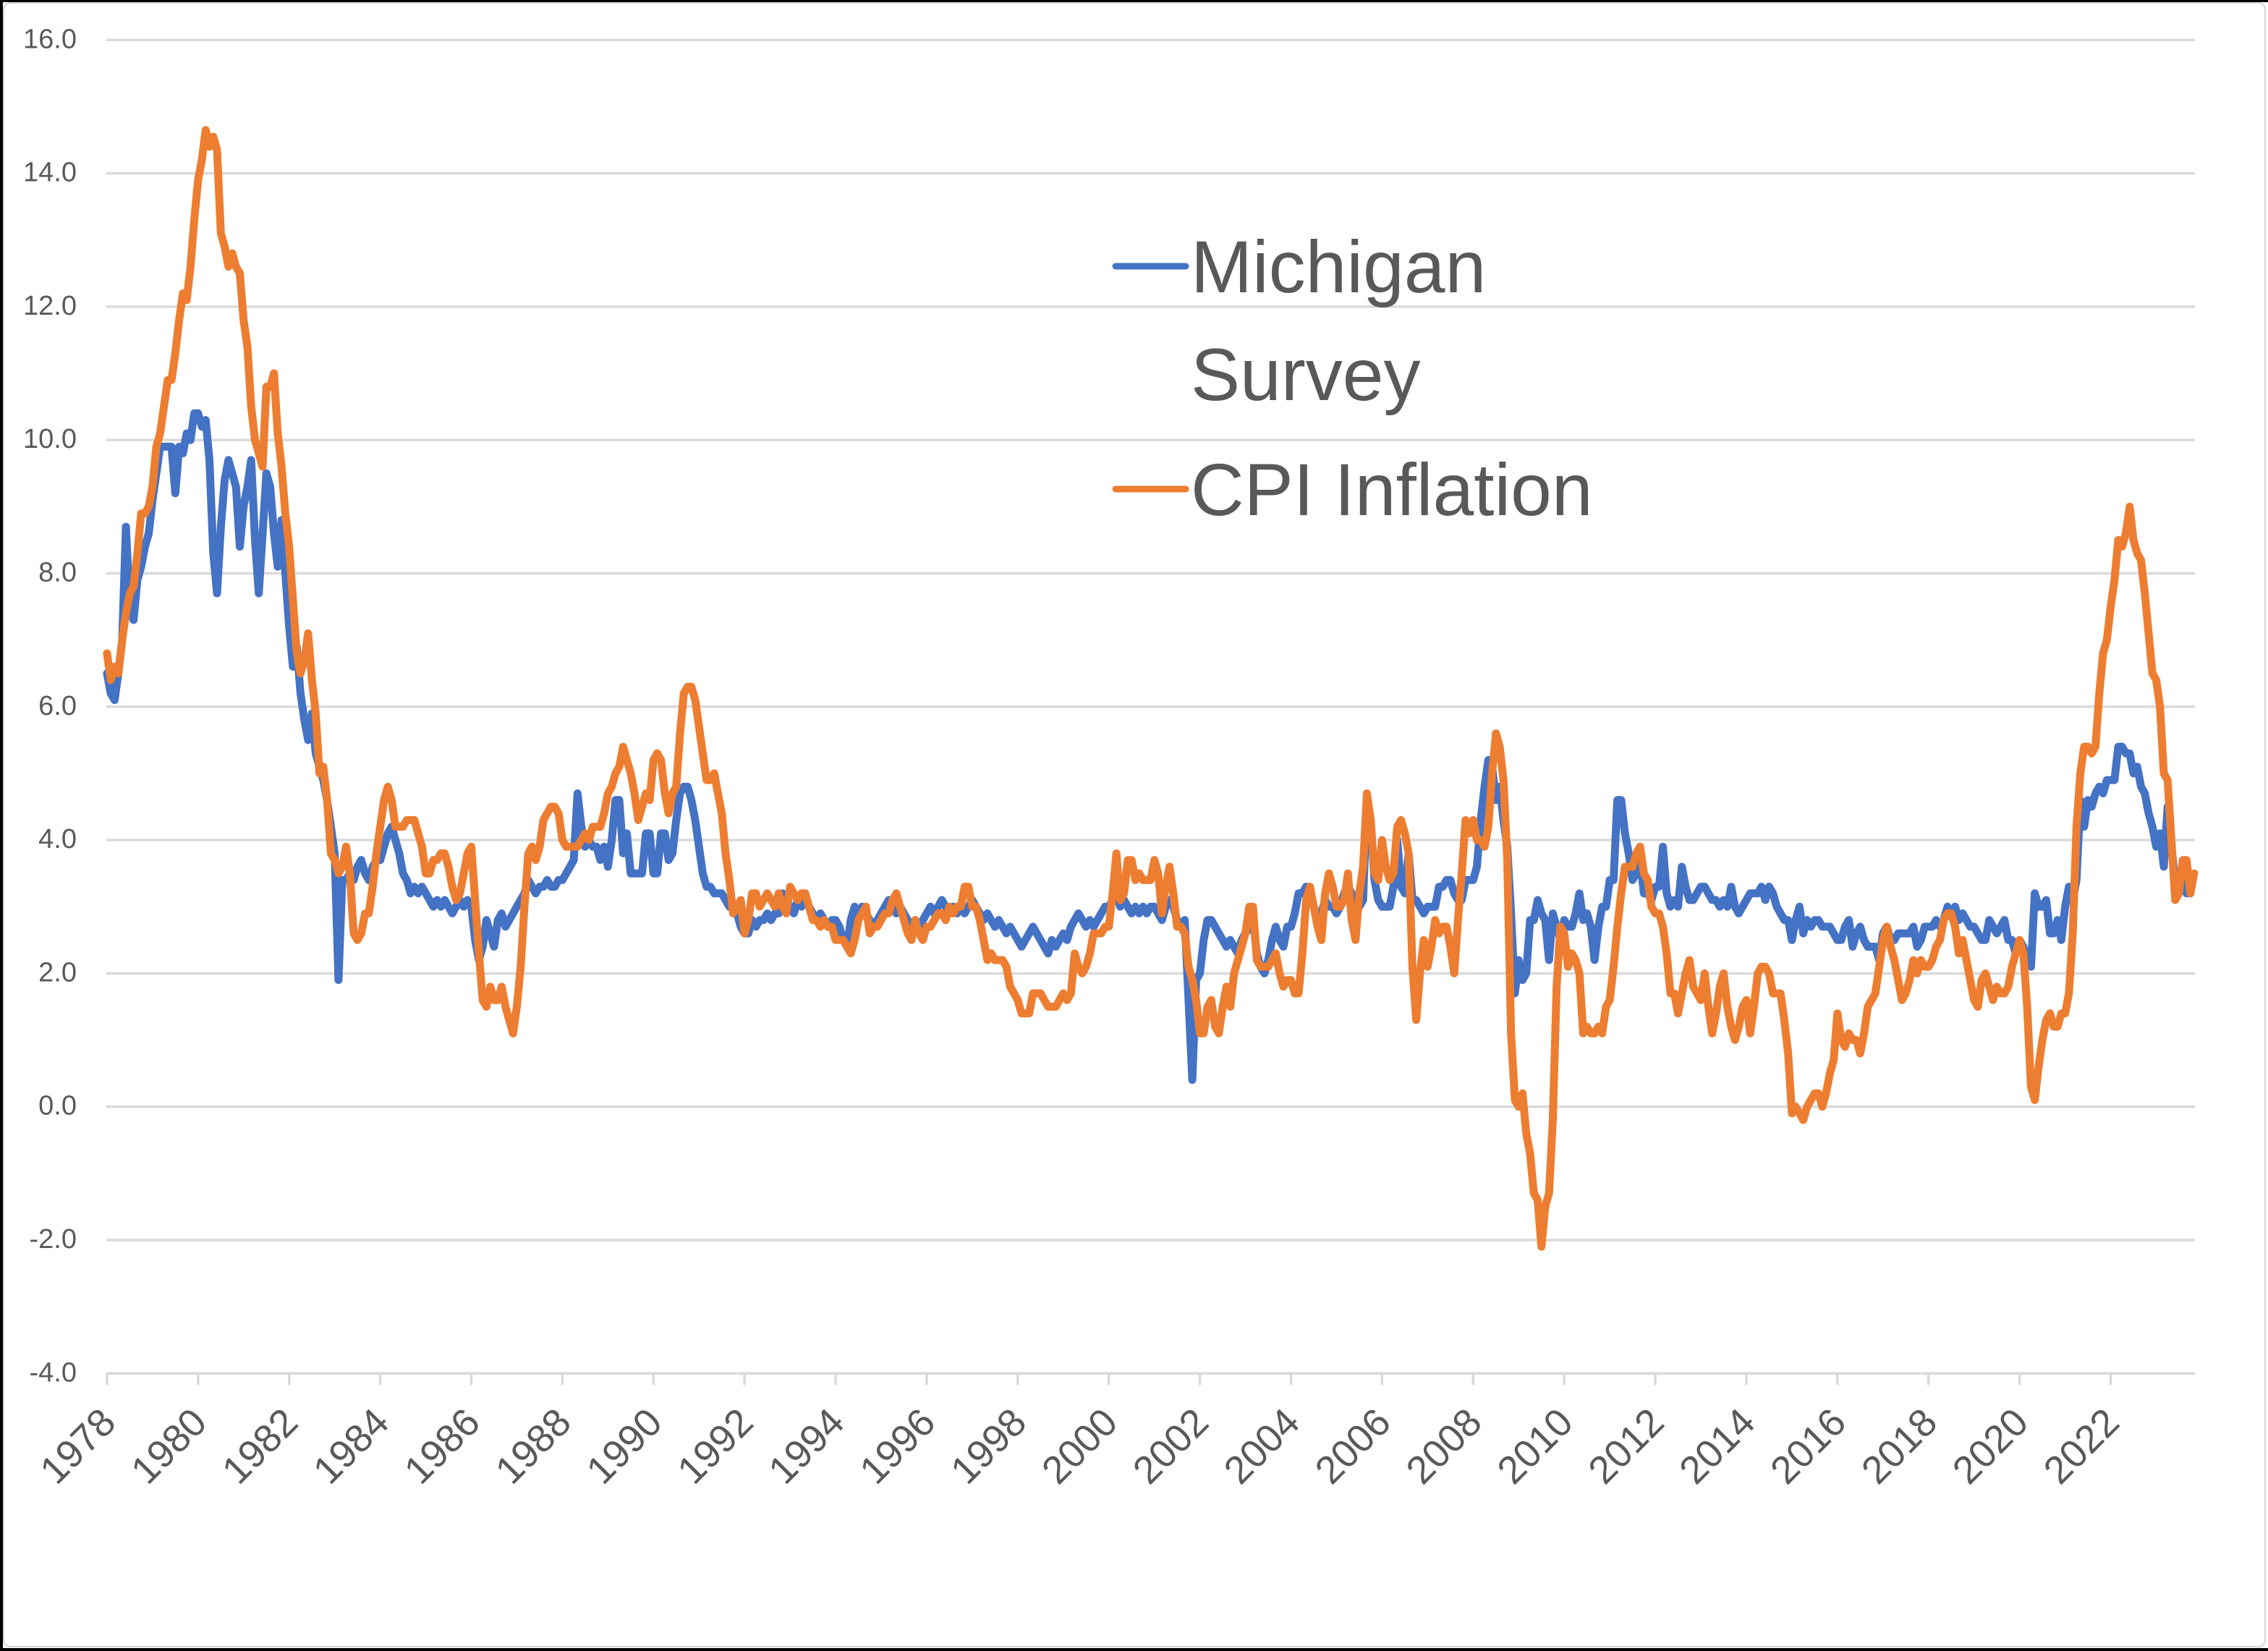  Describe the element at coordinates (1808, 1446) in the screenshot. I see `svg-text: 2016` at that location.